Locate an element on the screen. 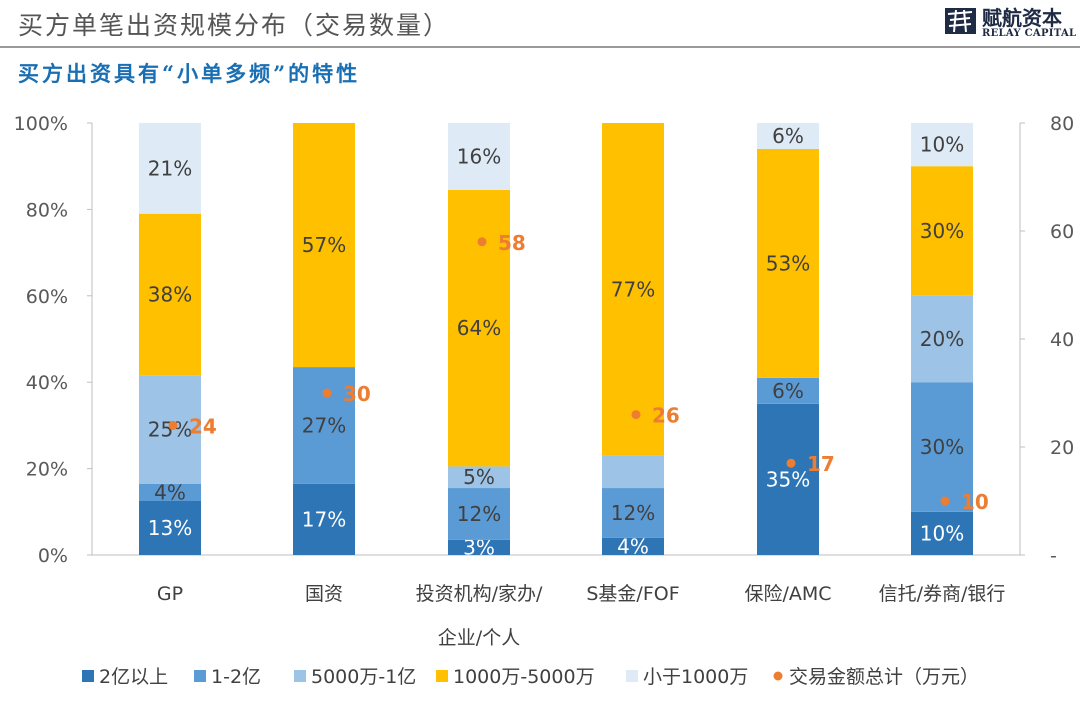 This screenshot has height=706, width=1080. logo: 赋航资本 RELAY CAPITAL is located at coordinates (1012, 22).